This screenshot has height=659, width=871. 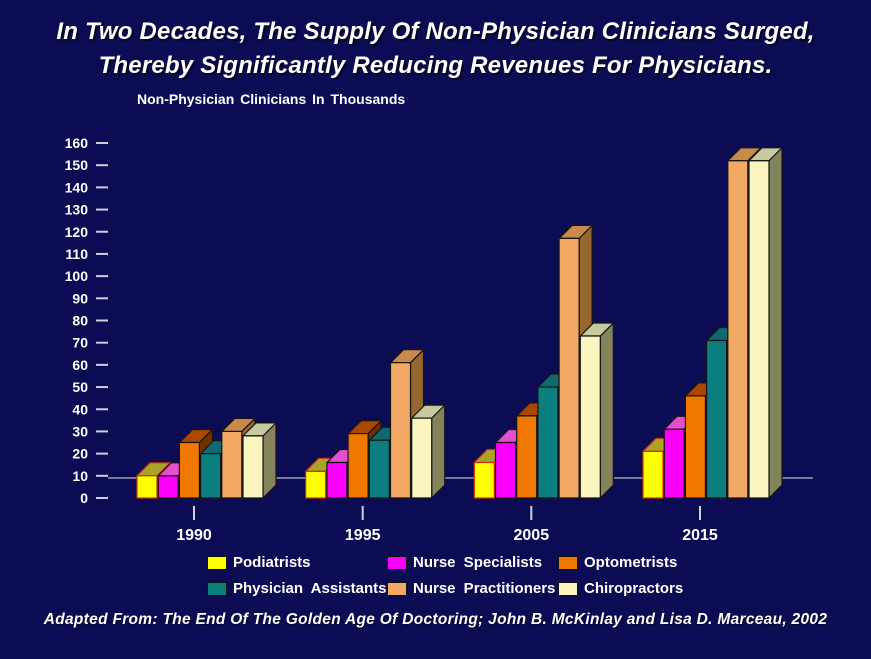 What do you see at coordinates (478, 562) in the screenshot?
I see `legend-label: Nurse Specialists` at bounding box center [478, 562].